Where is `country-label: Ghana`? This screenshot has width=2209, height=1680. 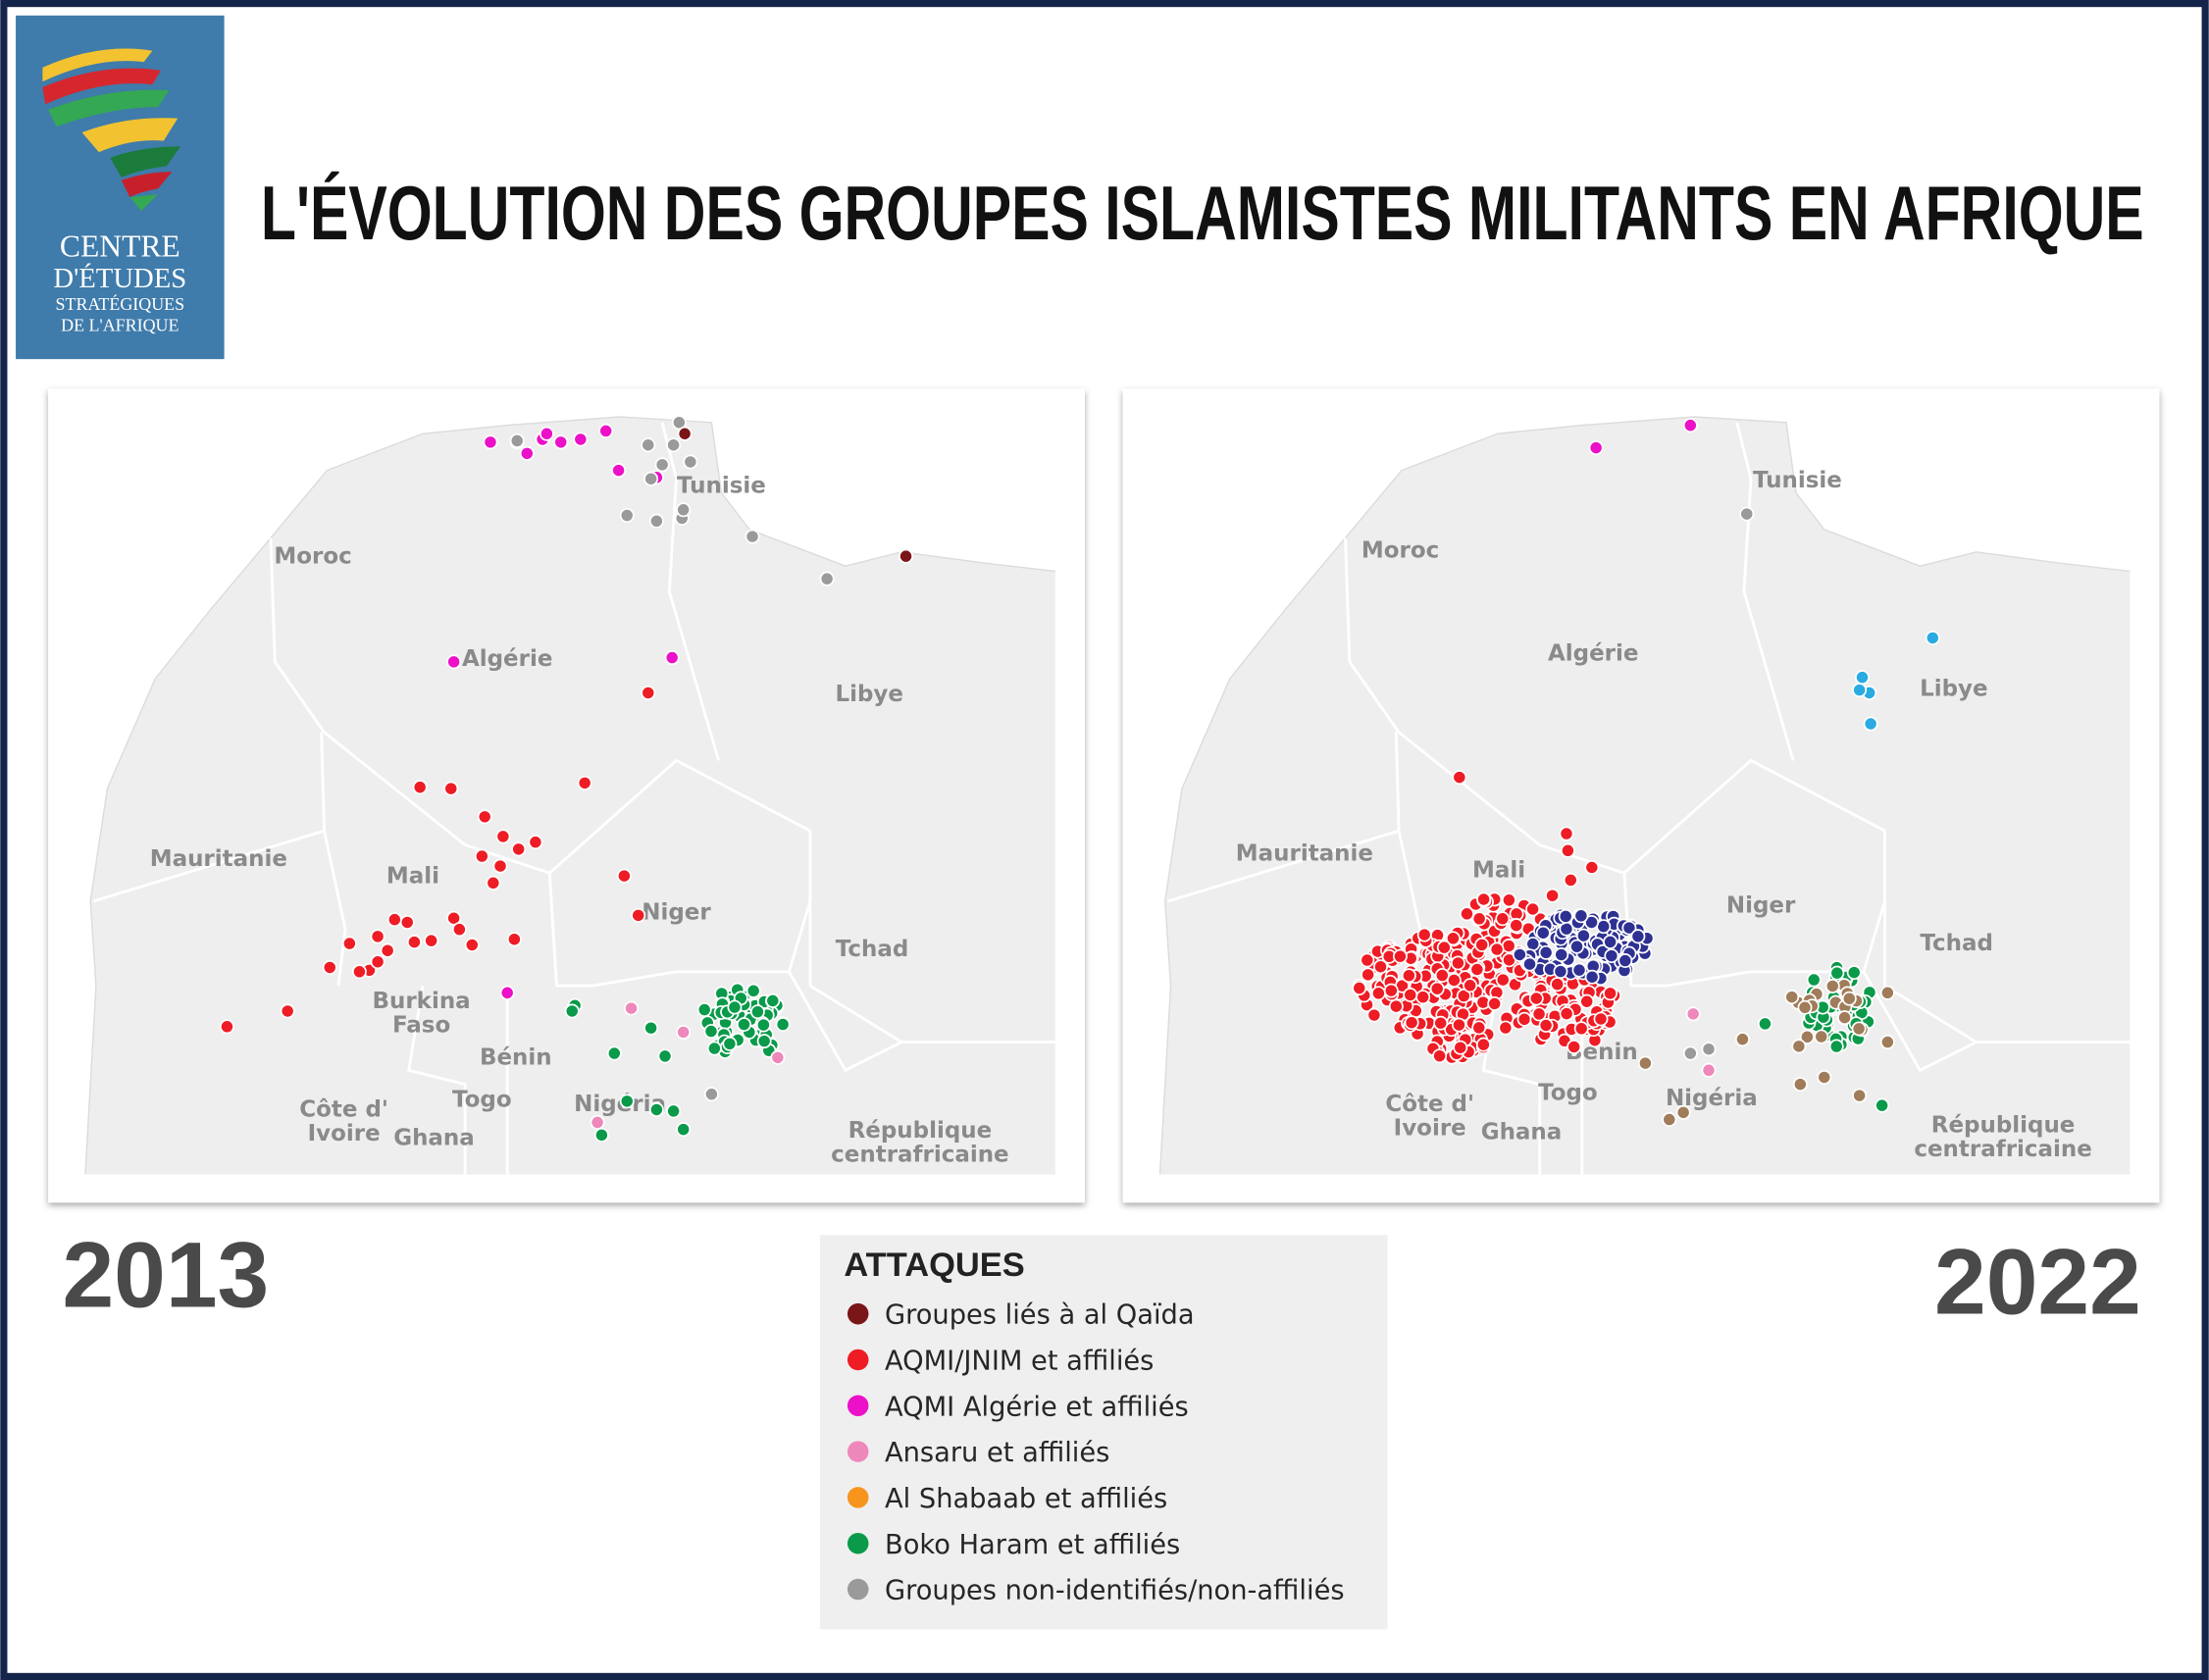
country-label: Ghana is located at coordinates (1522, 1132).